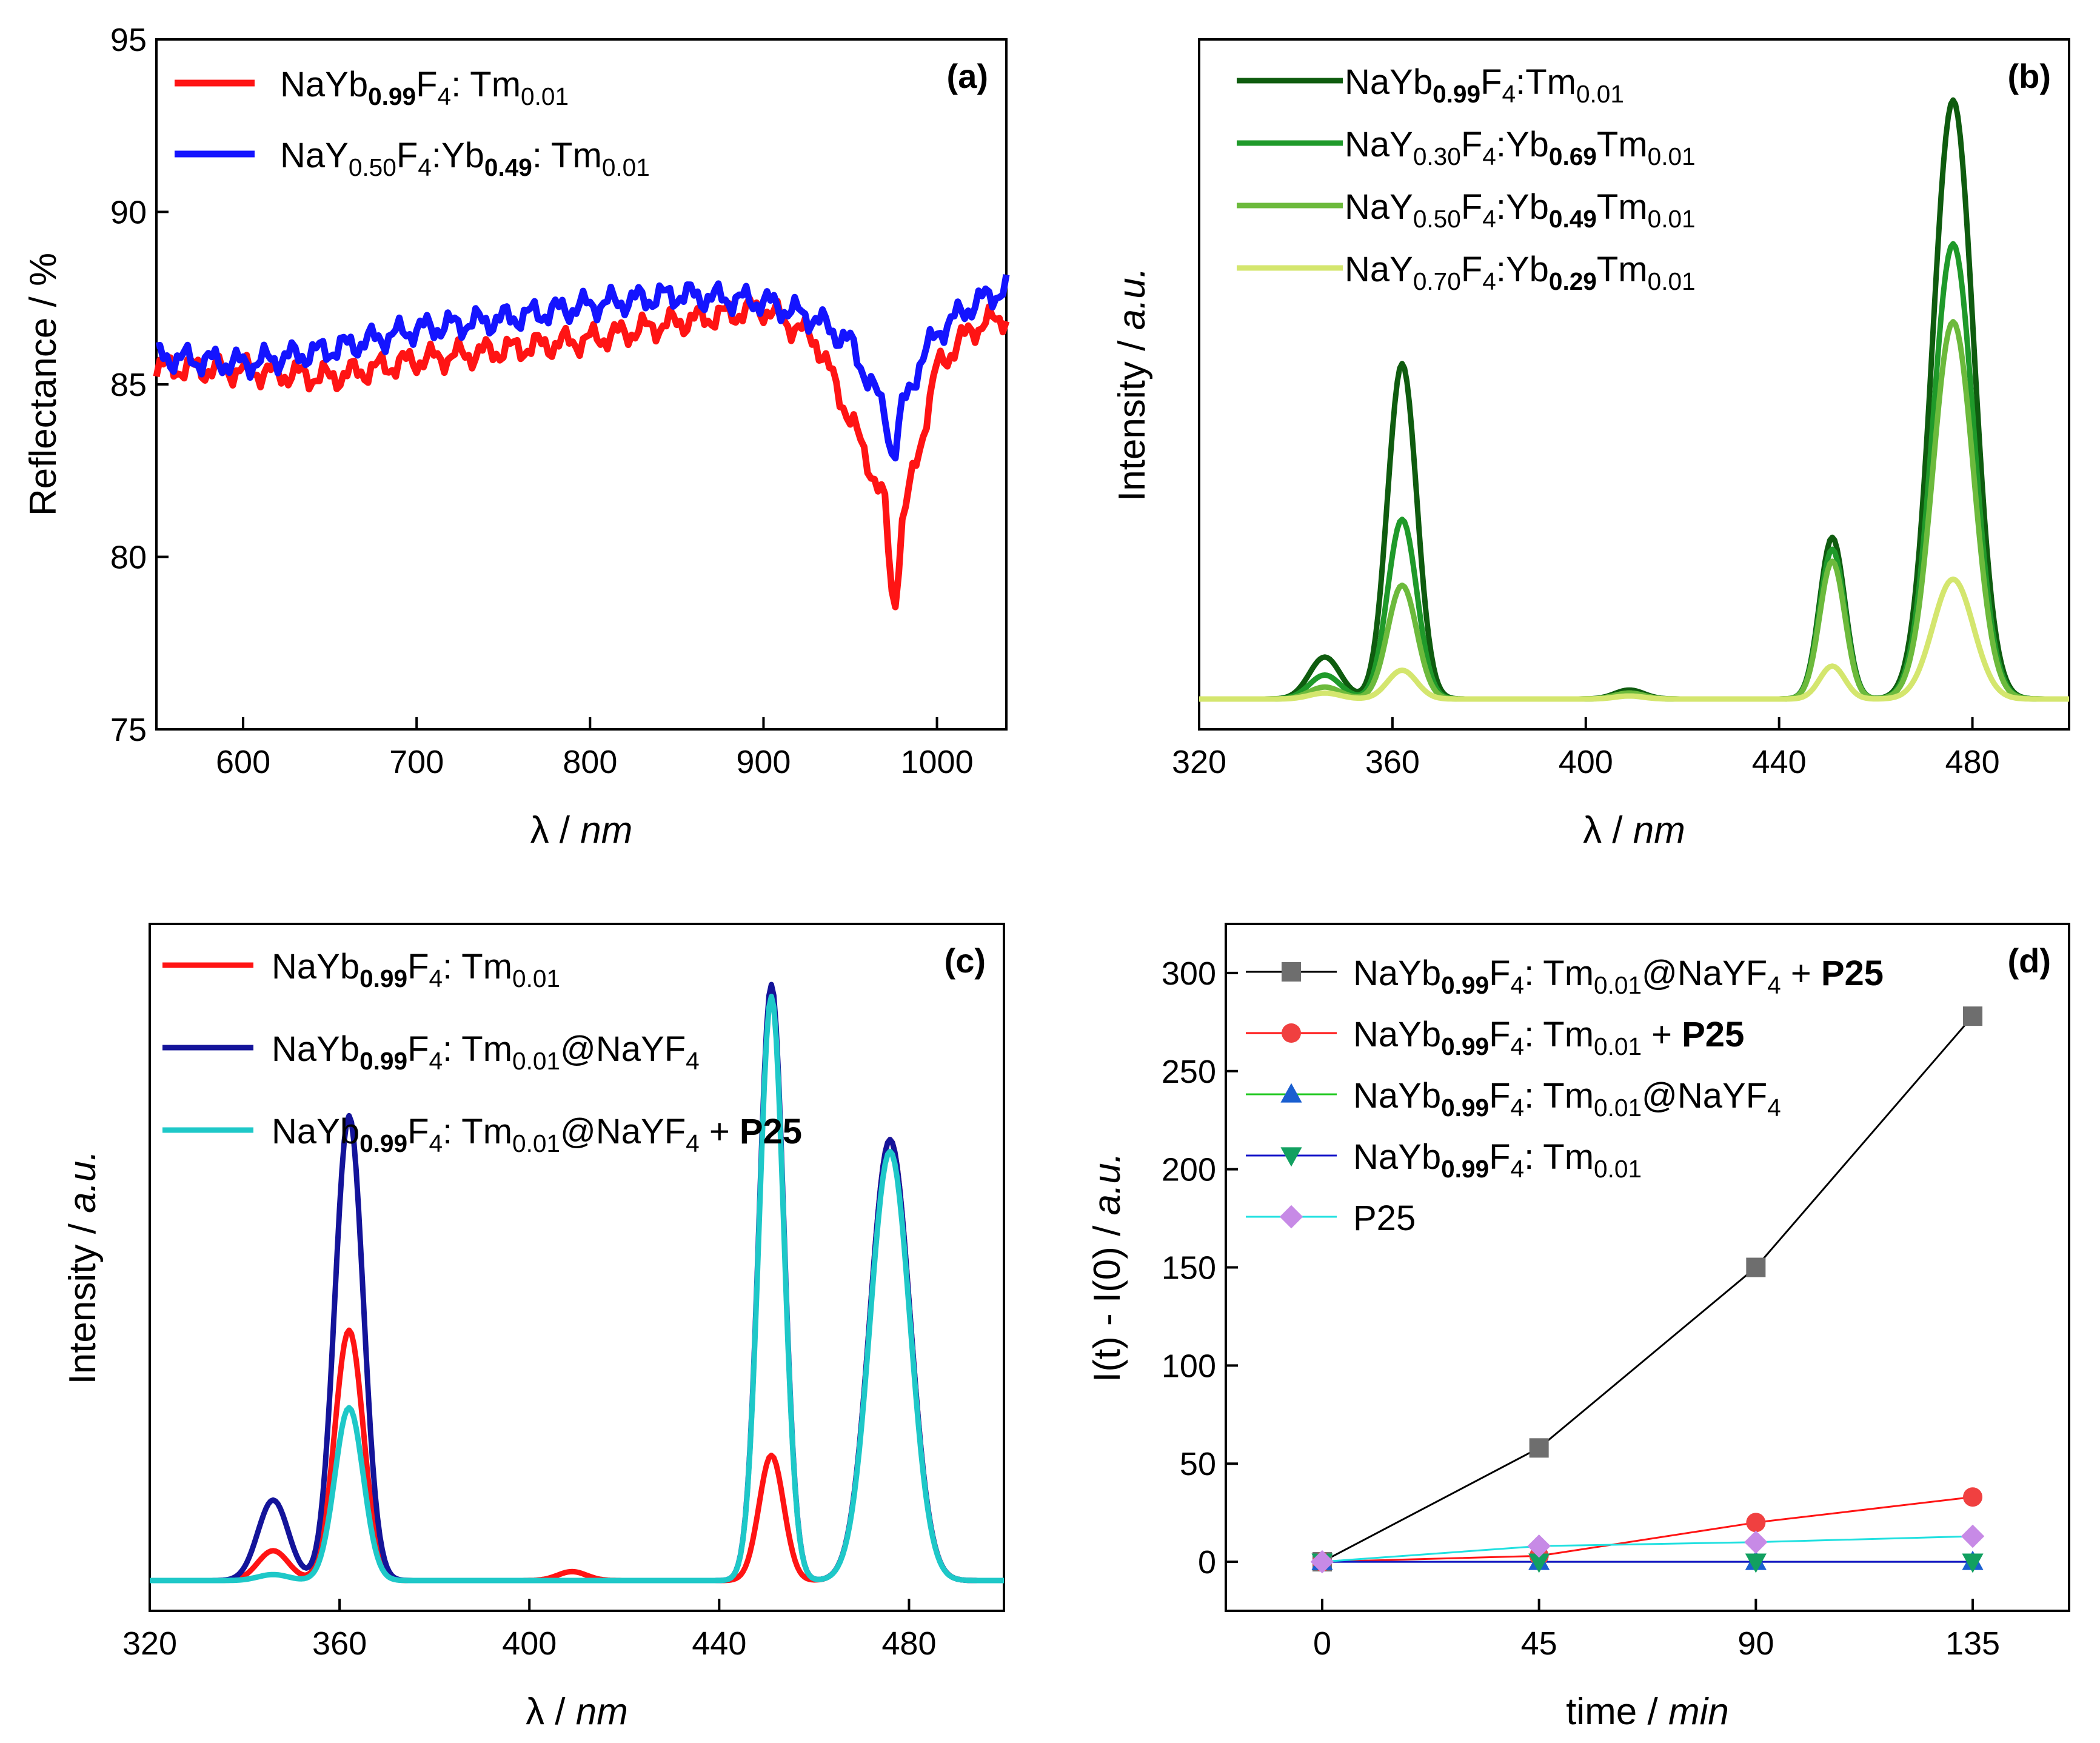 The height and width of the screenshot is (1743, 2100). What do you see at coordinates (763, 762) in the screenshot?
I see `x-tick-label: 900` at bounding box center [763, 762].